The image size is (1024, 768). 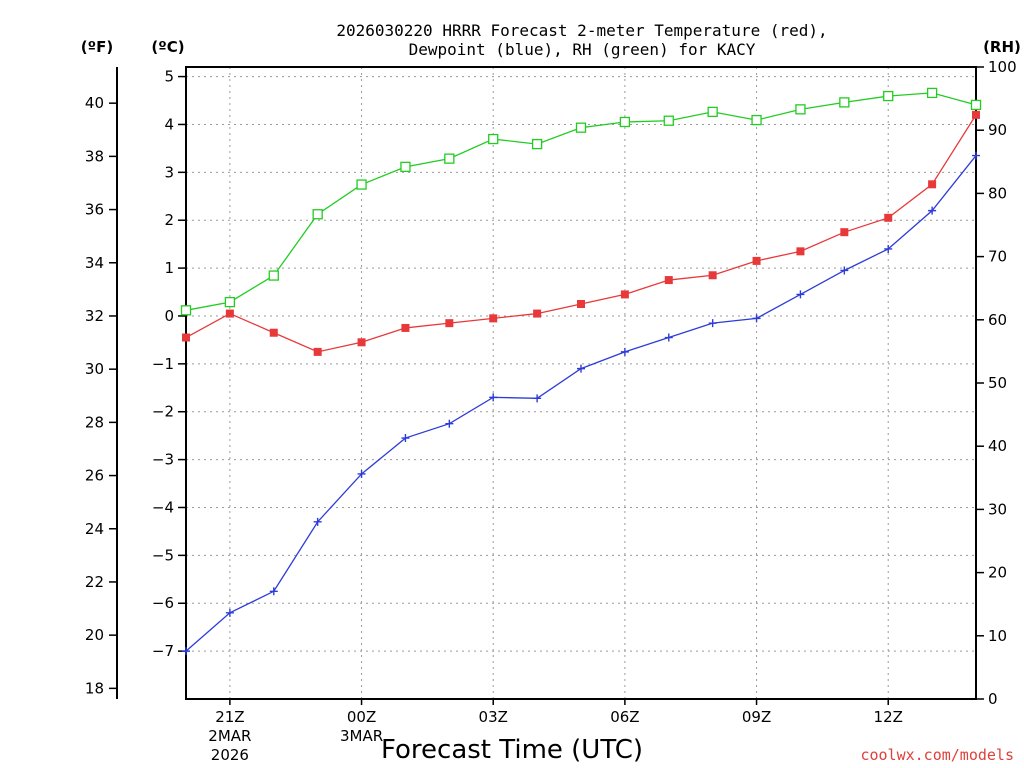 I want to click on rh-tick-label: 30, so click(x=997, y=509).